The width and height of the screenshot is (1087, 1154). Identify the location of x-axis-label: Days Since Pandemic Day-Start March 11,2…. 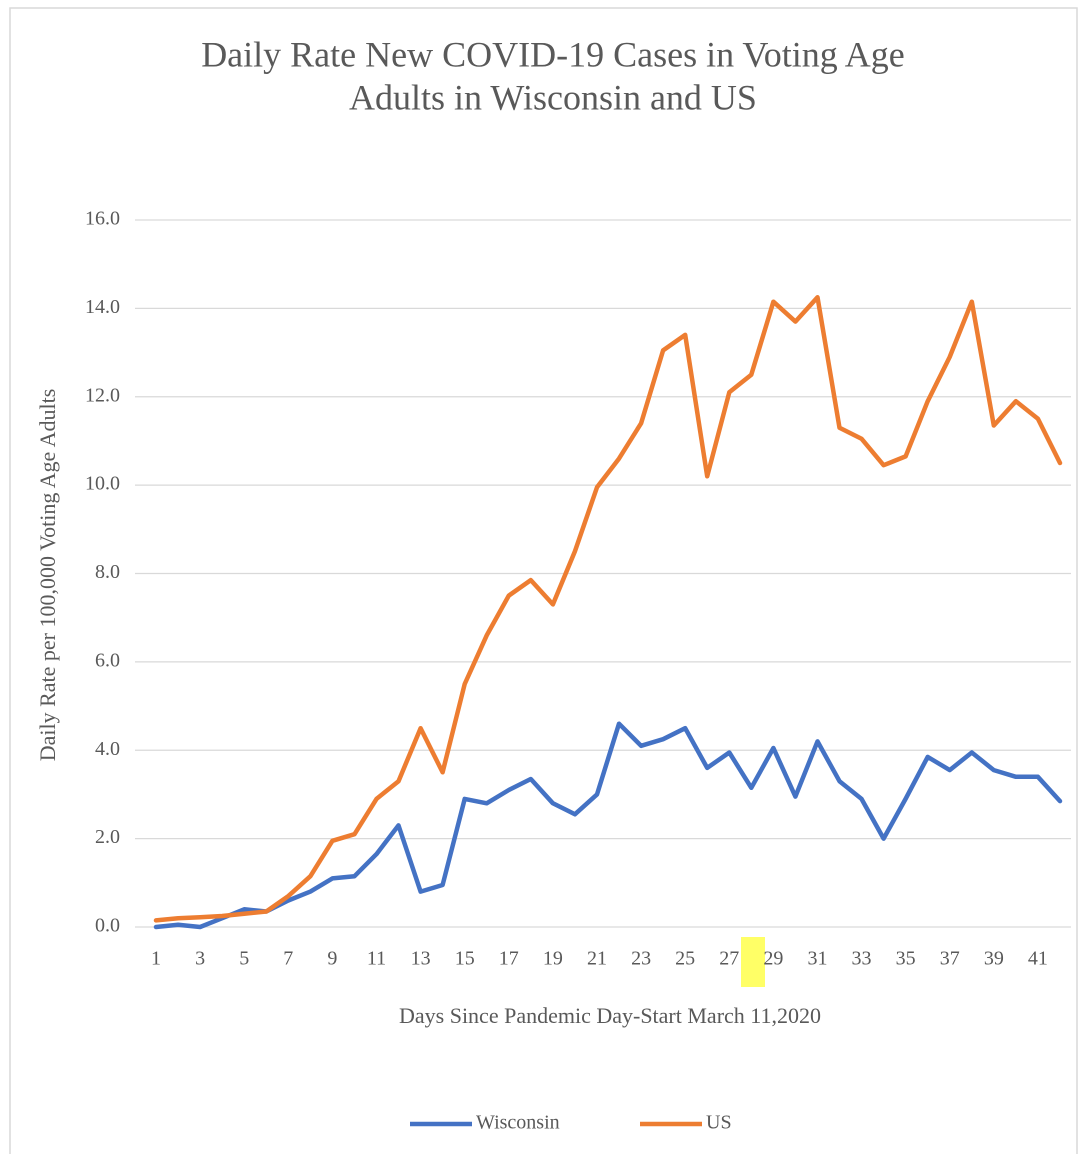
(610, 1015).